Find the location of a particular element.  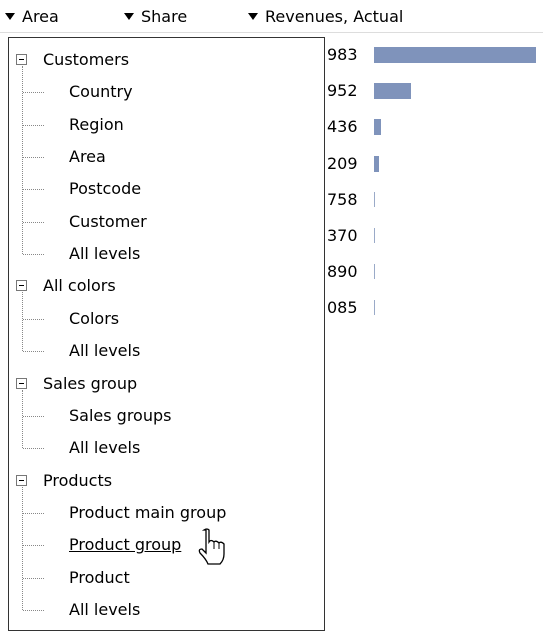

cell-value: 209 is located at coordinates (342, 163).